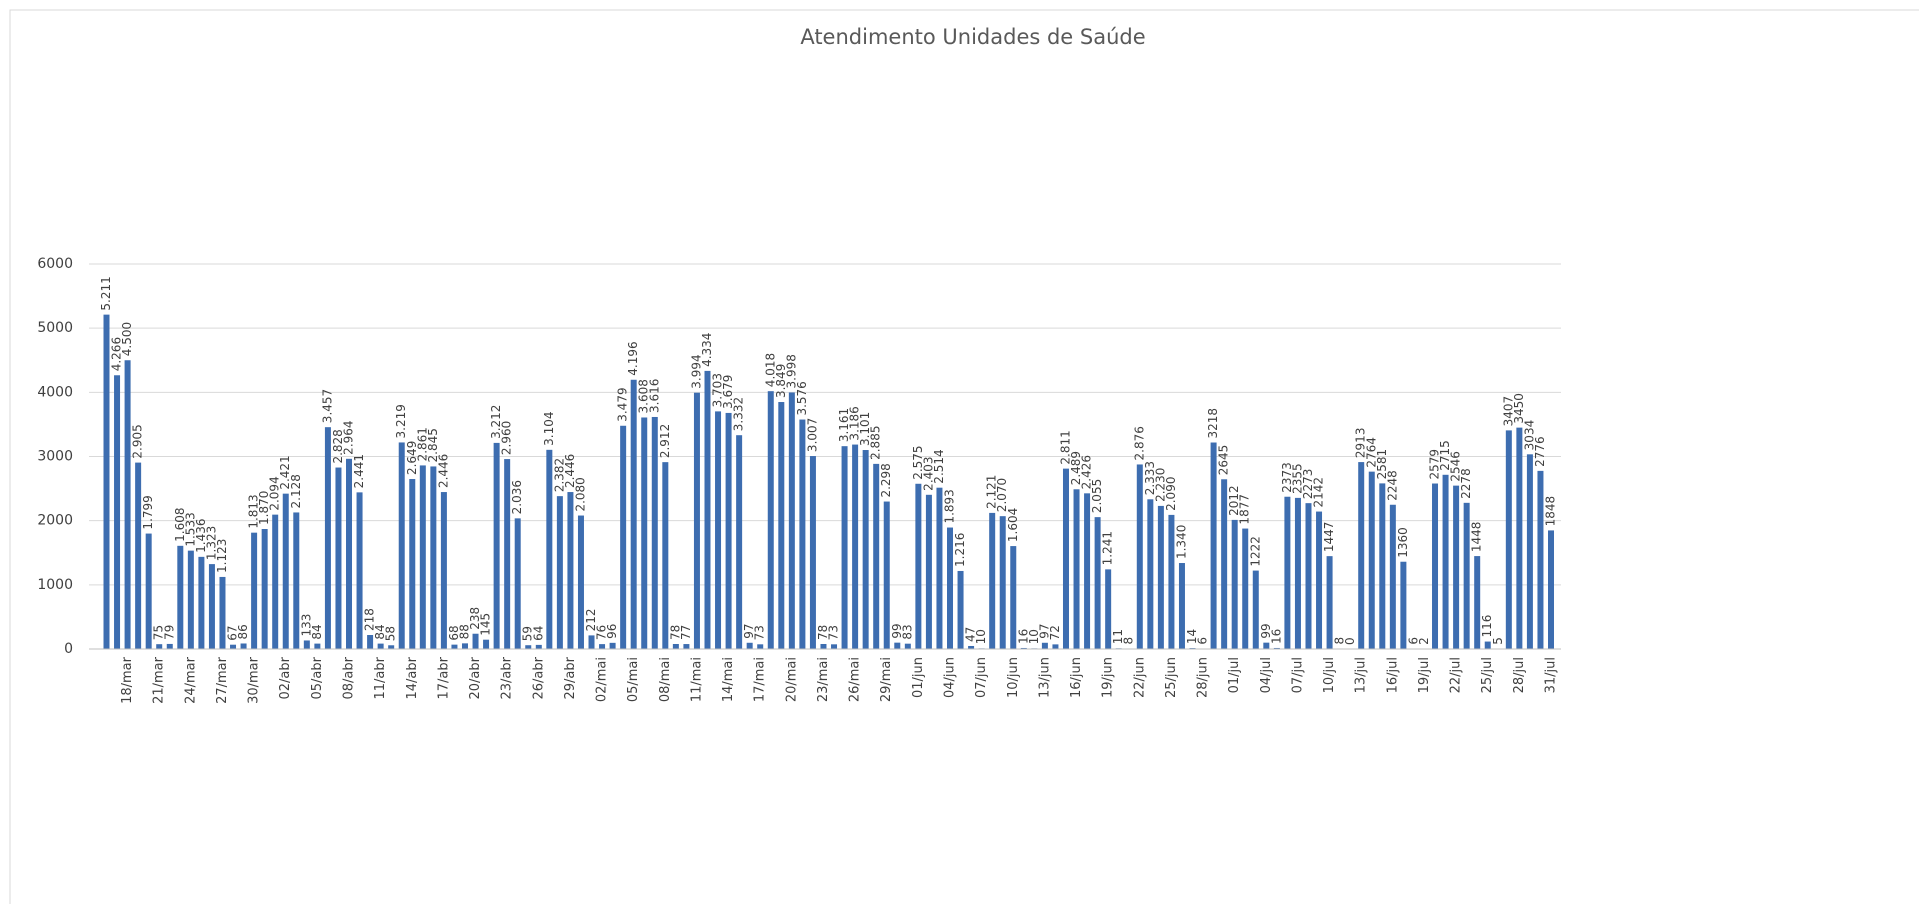 This screenshot has width=1919, height=909. I want to click on value-label: 2, so click(1424, 641).